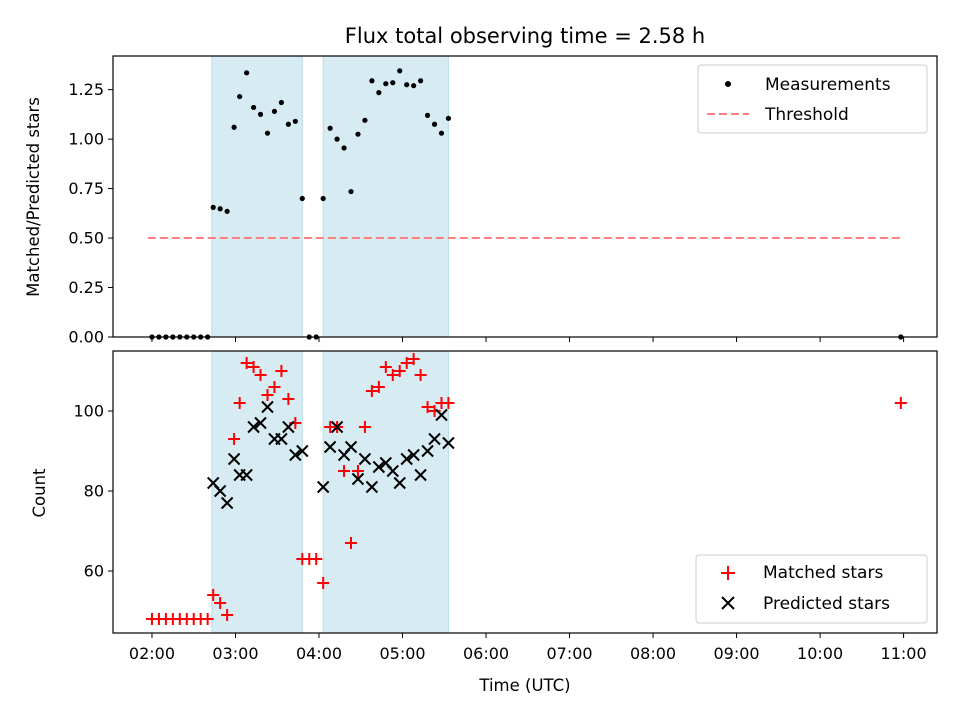 The height and width of the screenshot is (720, 960). Describe the element at coordinates (86, 337) in the screenshot. I see `top-y-tick-label: 0.00` at that location.